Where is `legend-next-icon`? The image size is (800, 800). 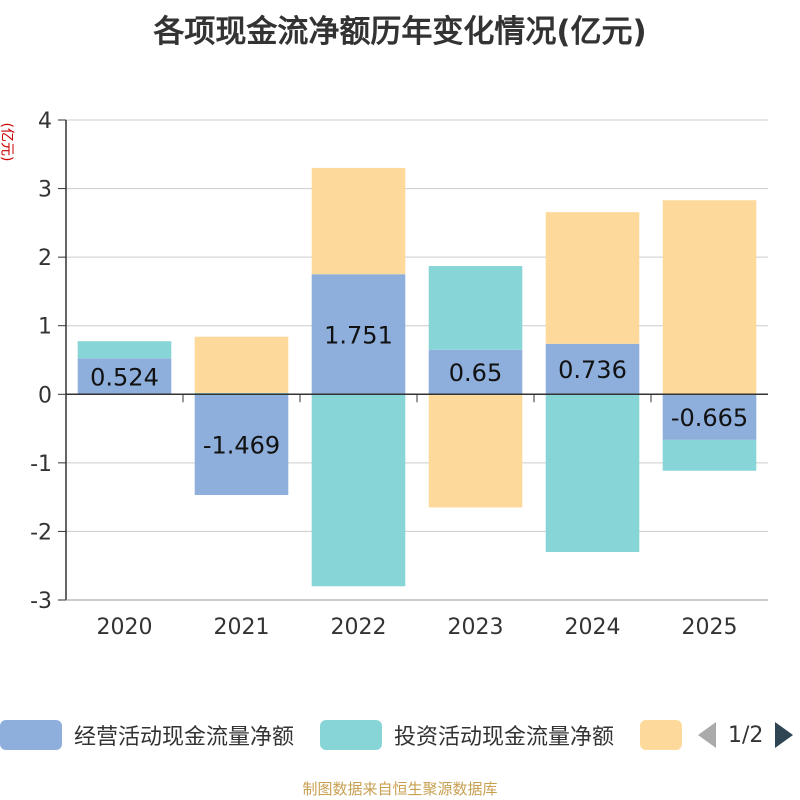 legend-next-icon is located at coordinates (784, 735).